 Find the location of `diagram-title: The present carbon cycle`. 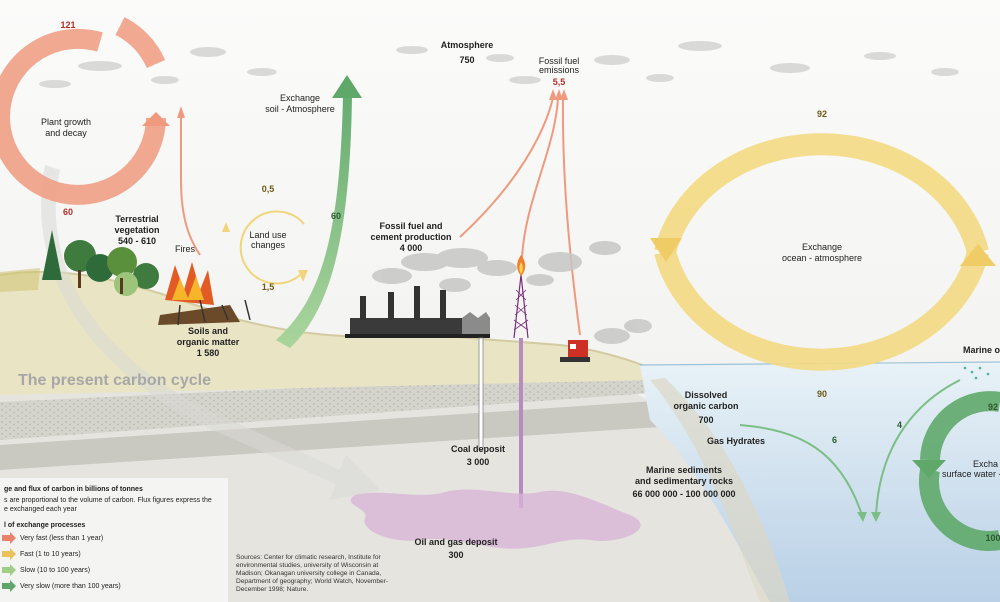

diagram-title: The present carbon cycle is located at coordinates (114, 380).